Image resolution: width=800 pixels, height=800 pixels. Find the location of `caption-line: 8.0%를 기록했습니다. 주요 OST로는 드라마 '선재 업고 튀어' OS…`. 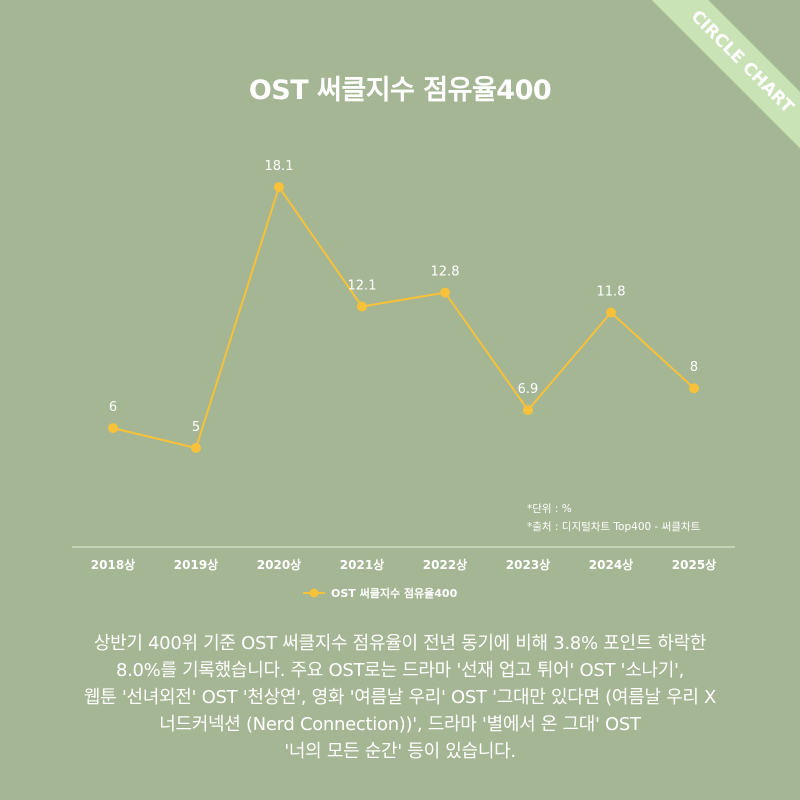

caption-line: 8.0%를 기록했습니다. 주요 OST로는 드라마 '선재 업고 튀어' OS… is located at coordinates (400, 670).